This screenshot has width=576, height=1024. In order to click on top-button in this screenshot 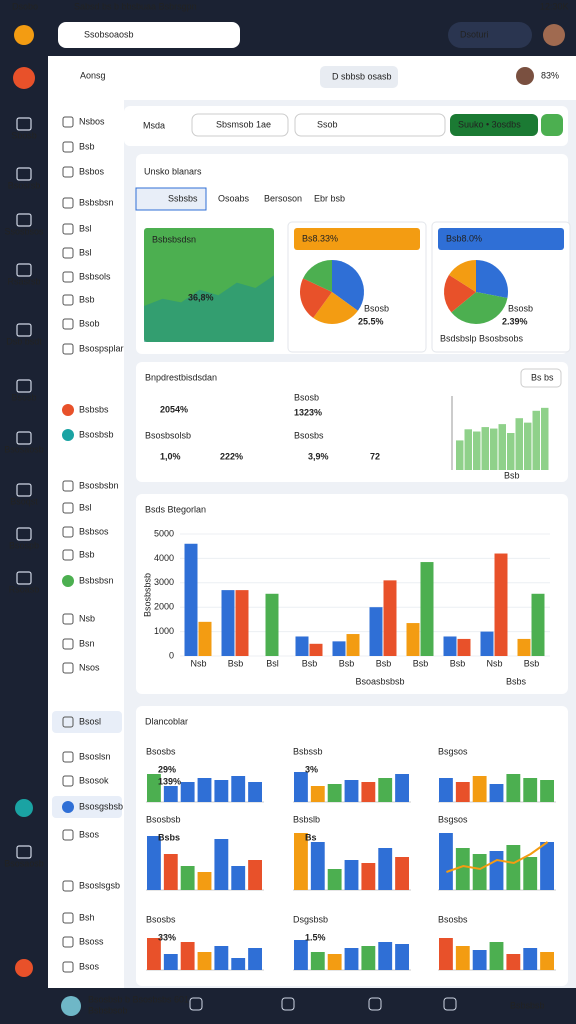, I will do `click(490, 35)`.